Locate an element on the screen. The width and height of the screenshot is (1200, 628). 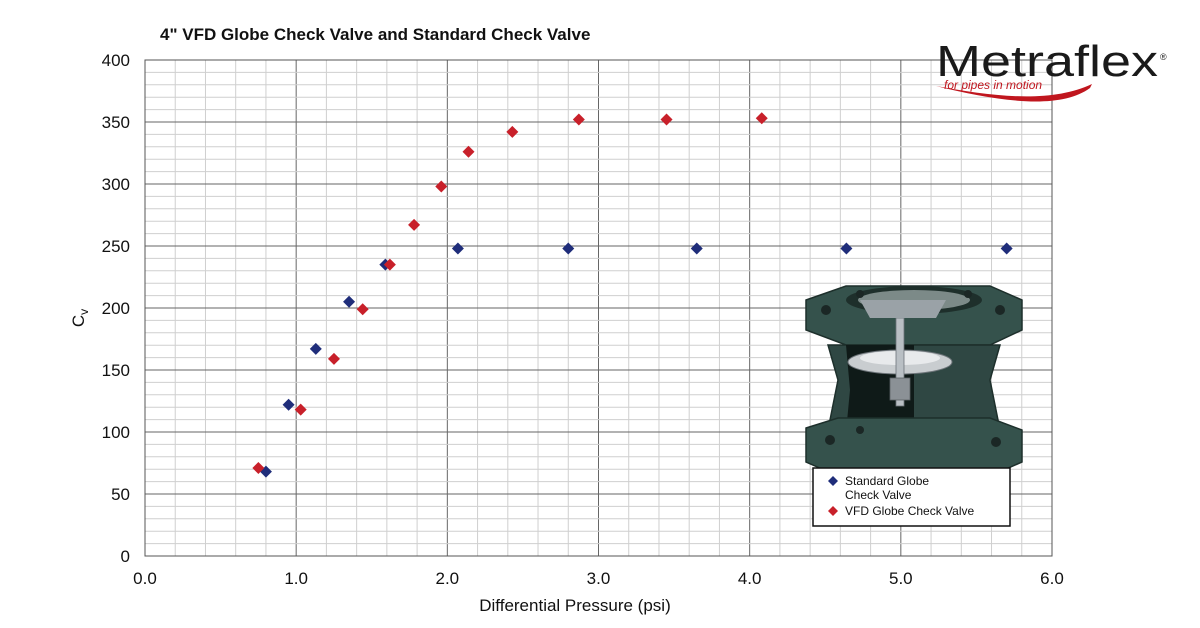
y-axis-label-group: Cv is located at coordinates (80, 318).